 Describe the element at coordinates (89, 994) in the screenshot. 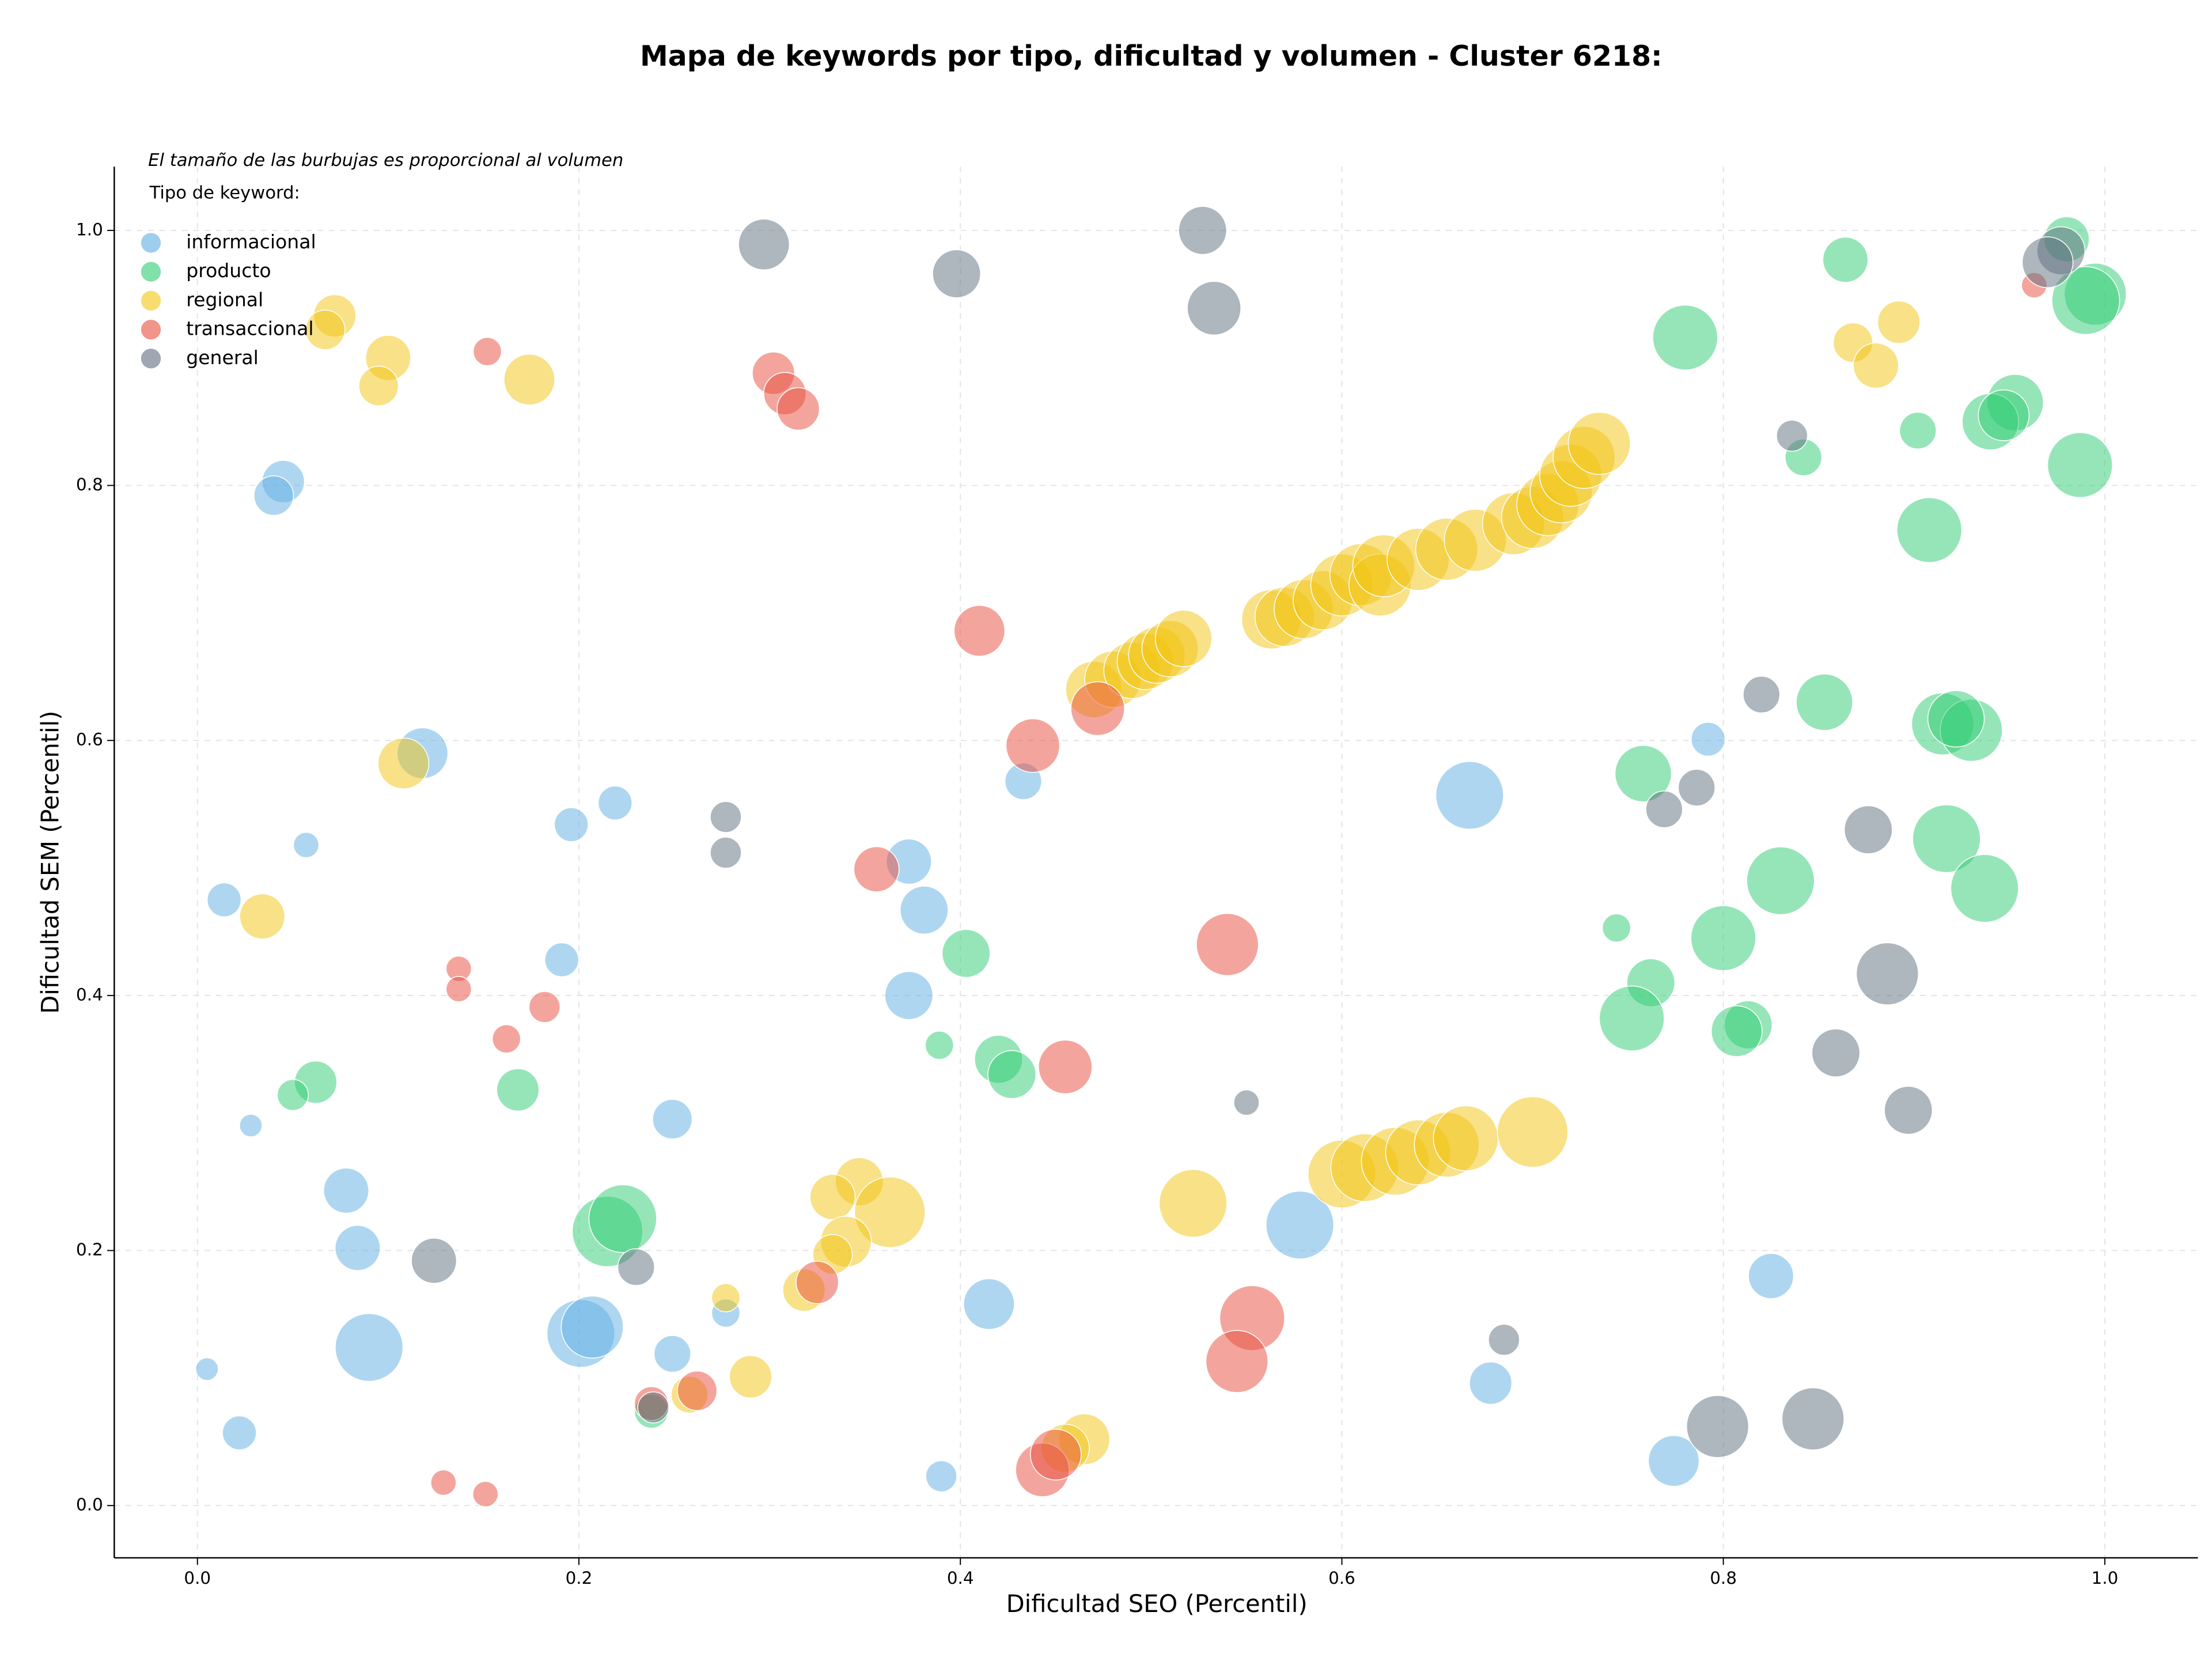

I see `y-tick-label: 0.4` at that location.